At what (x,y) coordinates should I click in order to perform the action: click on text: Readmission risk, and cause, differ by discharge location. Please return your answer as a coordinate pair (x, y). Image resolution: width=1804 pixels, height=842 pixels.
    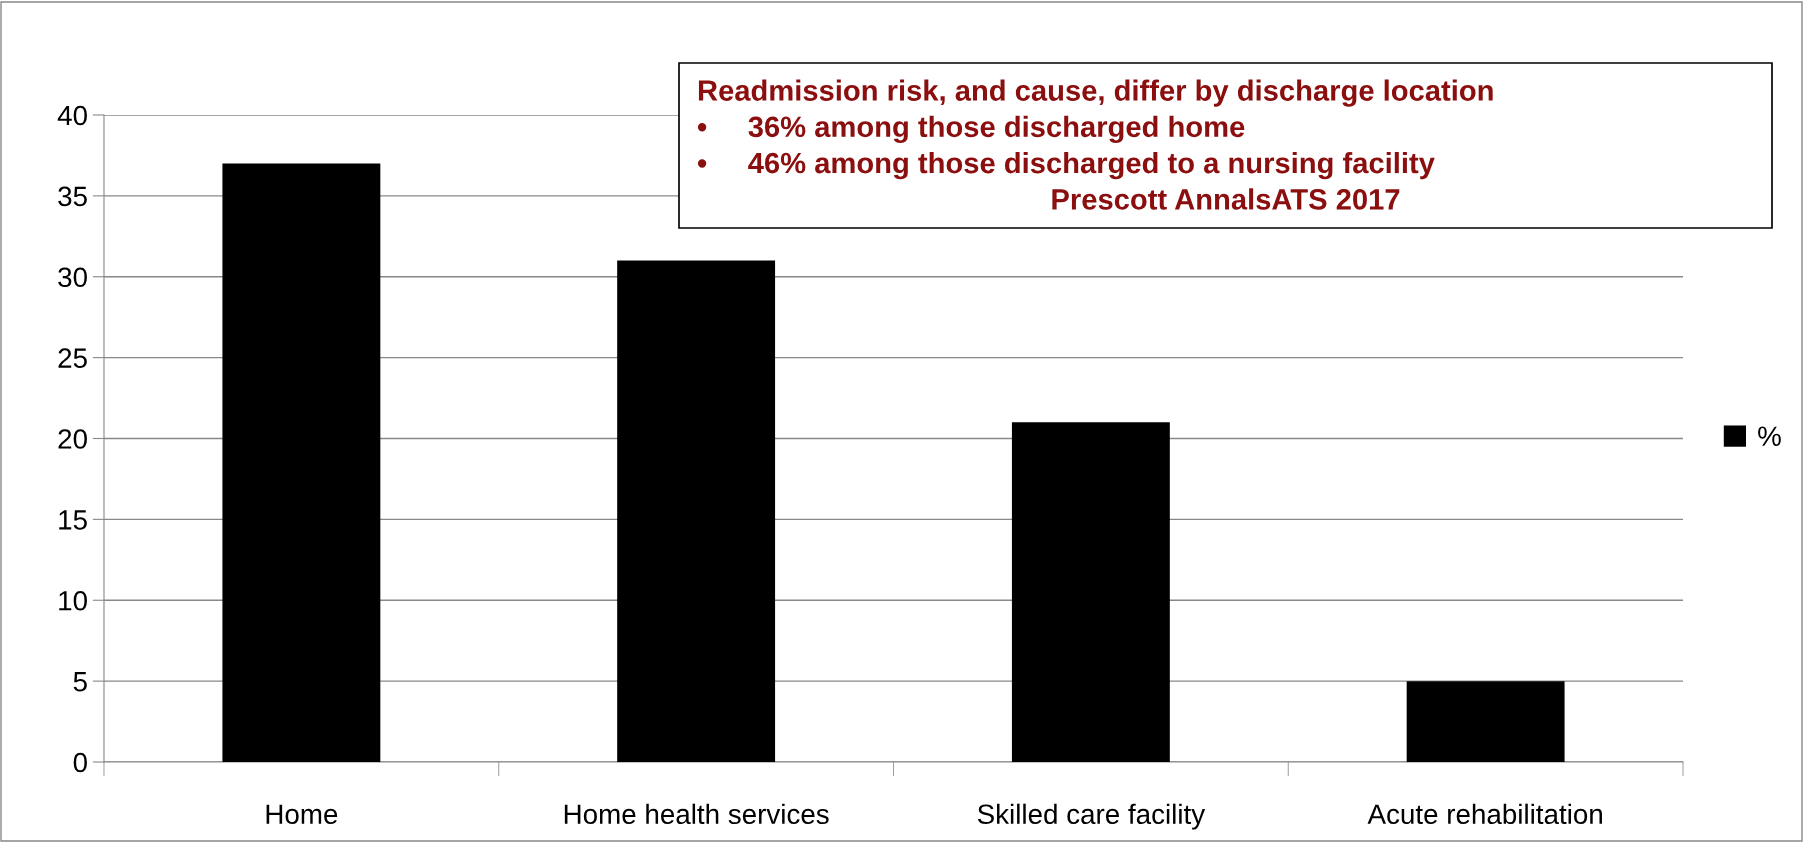
    Looking at the image, I should click on (1095, 93).